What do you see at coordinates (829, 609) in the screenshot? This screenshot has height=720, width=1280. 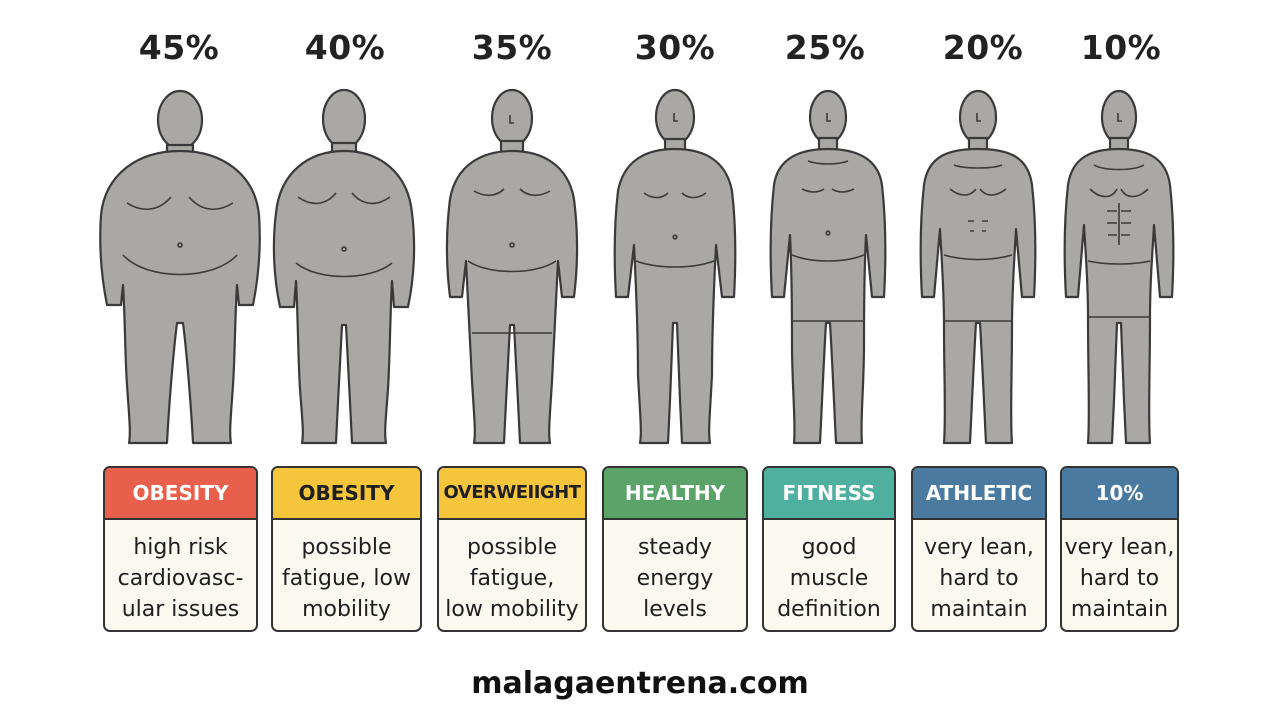 I see `description-line: definition` at bounding box center [829, 609].